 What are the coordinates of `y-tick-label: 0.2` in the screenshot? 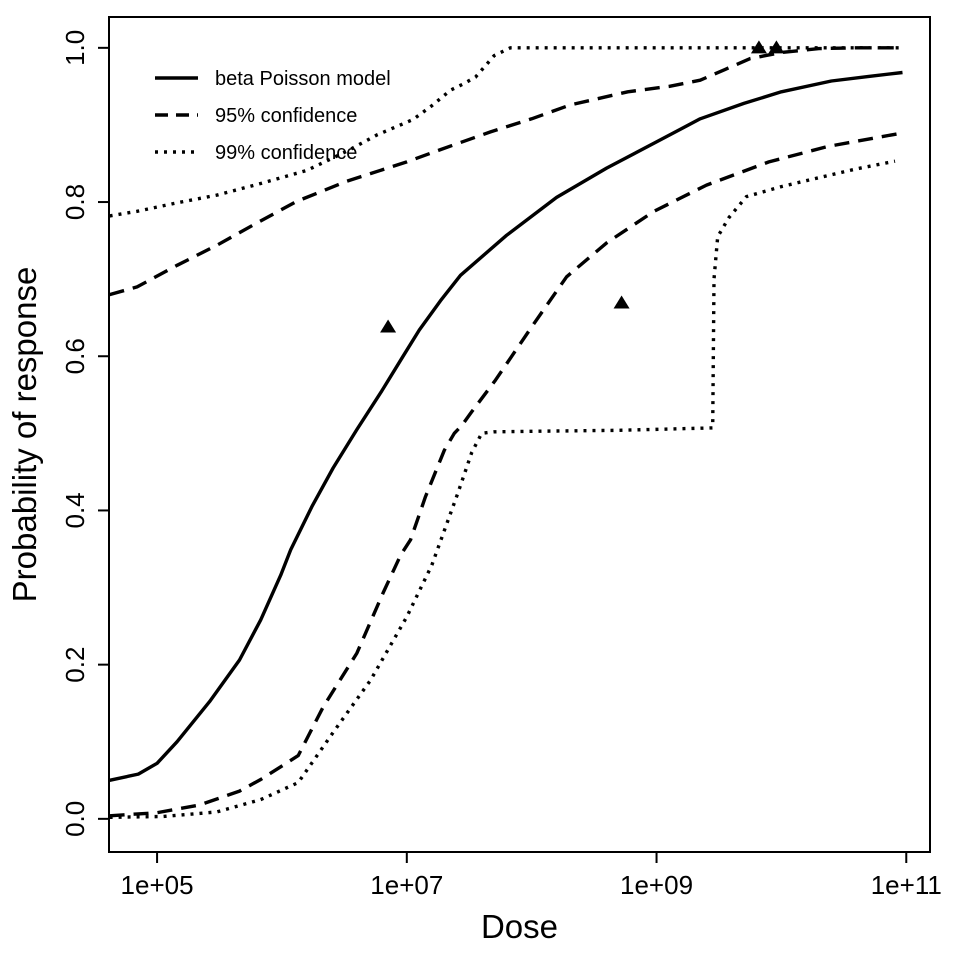 It's located at (75, 665).